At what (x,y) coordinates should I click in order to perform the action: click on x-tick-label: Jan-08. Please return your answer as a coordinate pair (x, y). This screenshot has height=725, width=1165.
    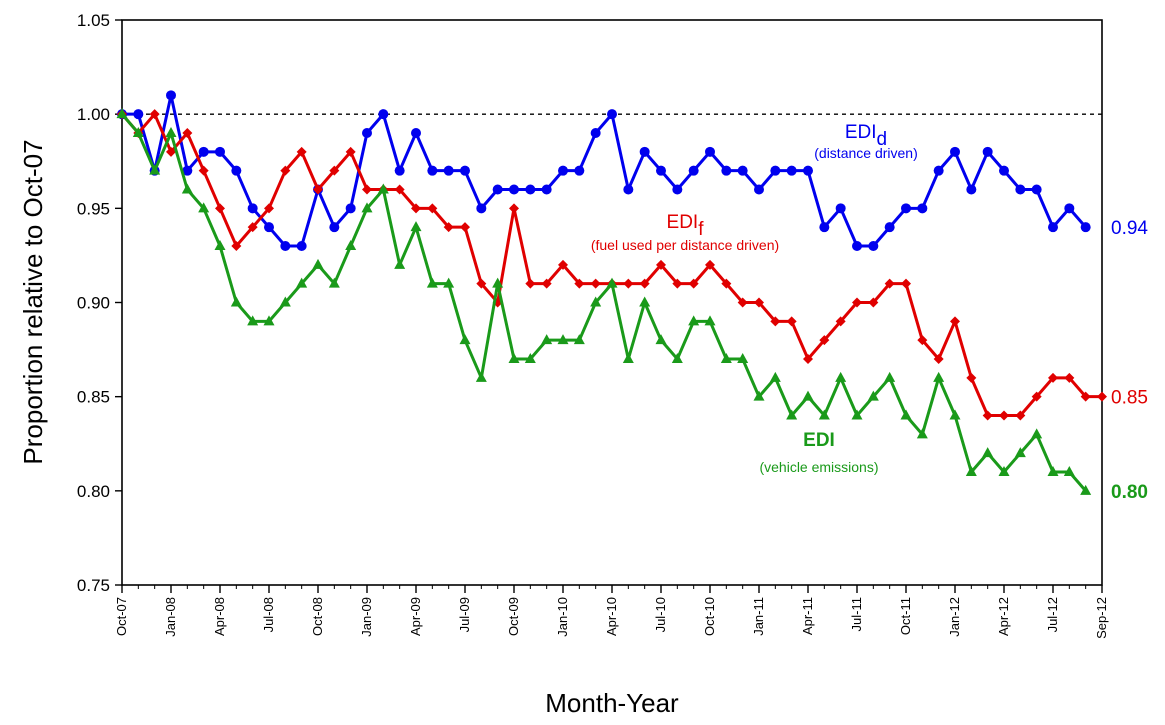
    Looking at the image, I should click on (170, 617).